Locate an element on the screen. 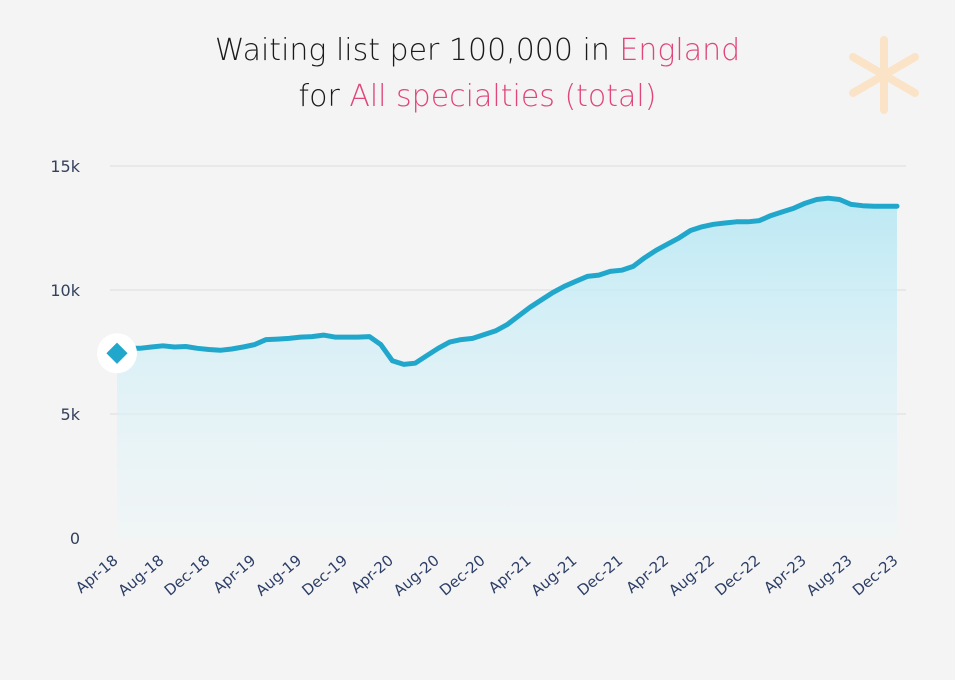 This screenshot has height=680, width=955. y-tick-label: 5k is located at coordinates (71, 414).